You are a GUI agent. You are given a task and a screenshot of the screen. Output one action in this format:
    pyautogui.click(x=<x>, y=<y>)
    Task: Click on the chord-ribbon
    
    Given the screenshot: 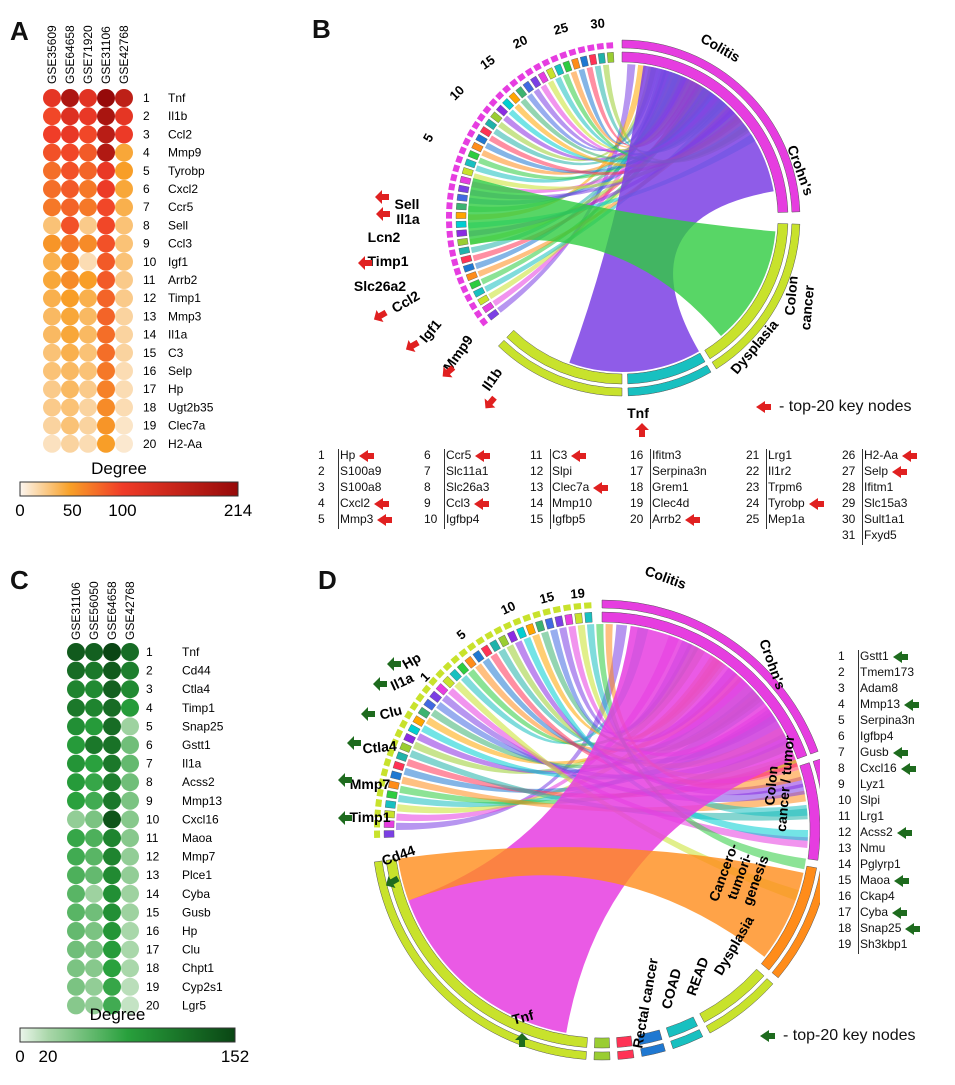 What is the action you would take?
    pyautogui.click(x=627, y=700)
    